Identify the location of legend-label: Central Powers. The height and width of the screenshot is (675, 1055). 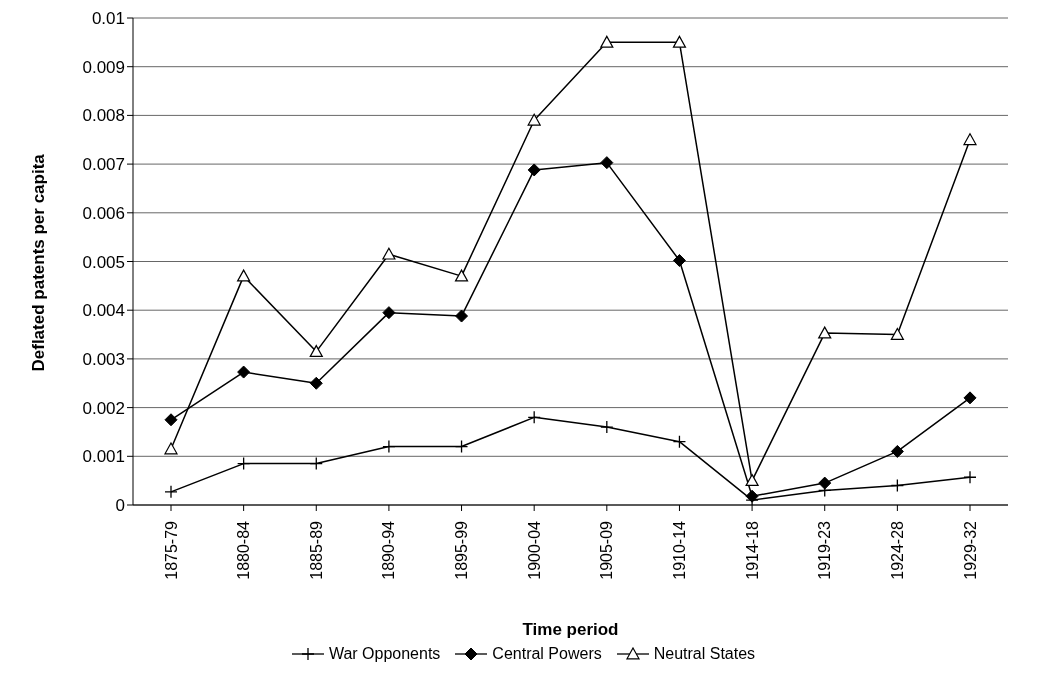
(547, 654).